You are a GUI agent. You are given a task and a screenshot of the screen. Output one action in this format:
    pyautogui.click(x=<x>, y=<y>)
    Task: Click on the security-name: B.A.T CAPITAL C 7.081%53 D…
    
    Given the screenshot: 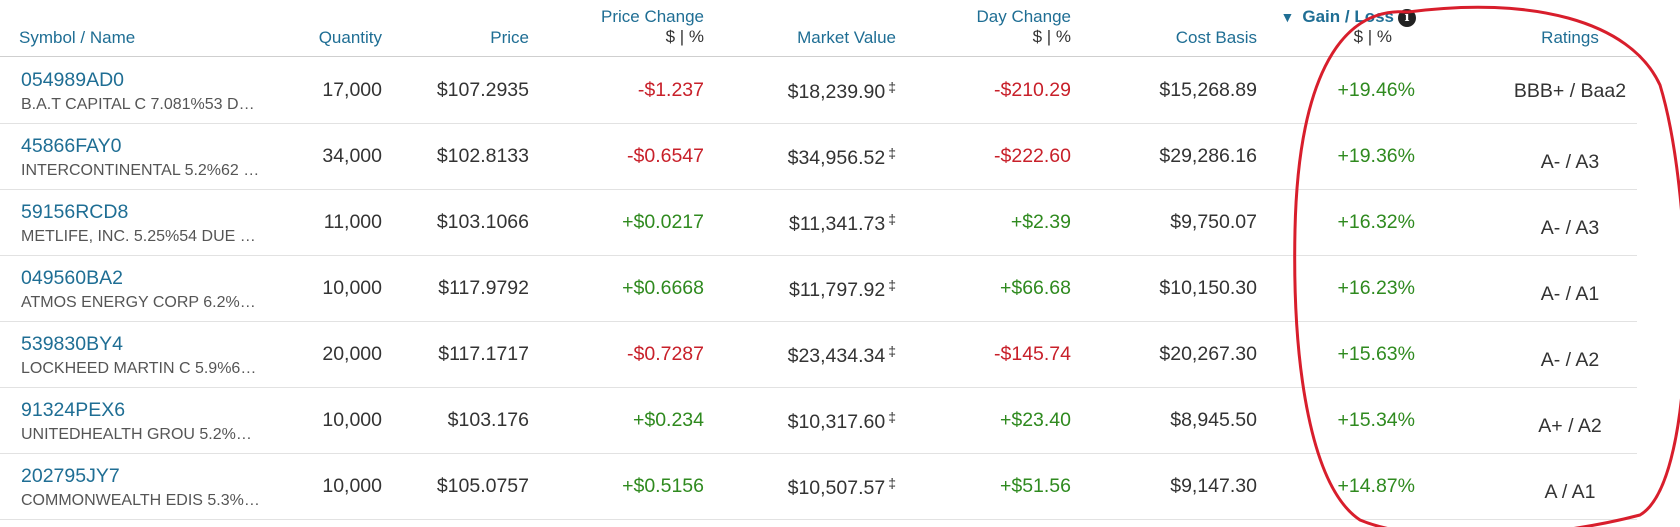 What is the action you would take?
    pyautogui.click(x=138, y=104)
    